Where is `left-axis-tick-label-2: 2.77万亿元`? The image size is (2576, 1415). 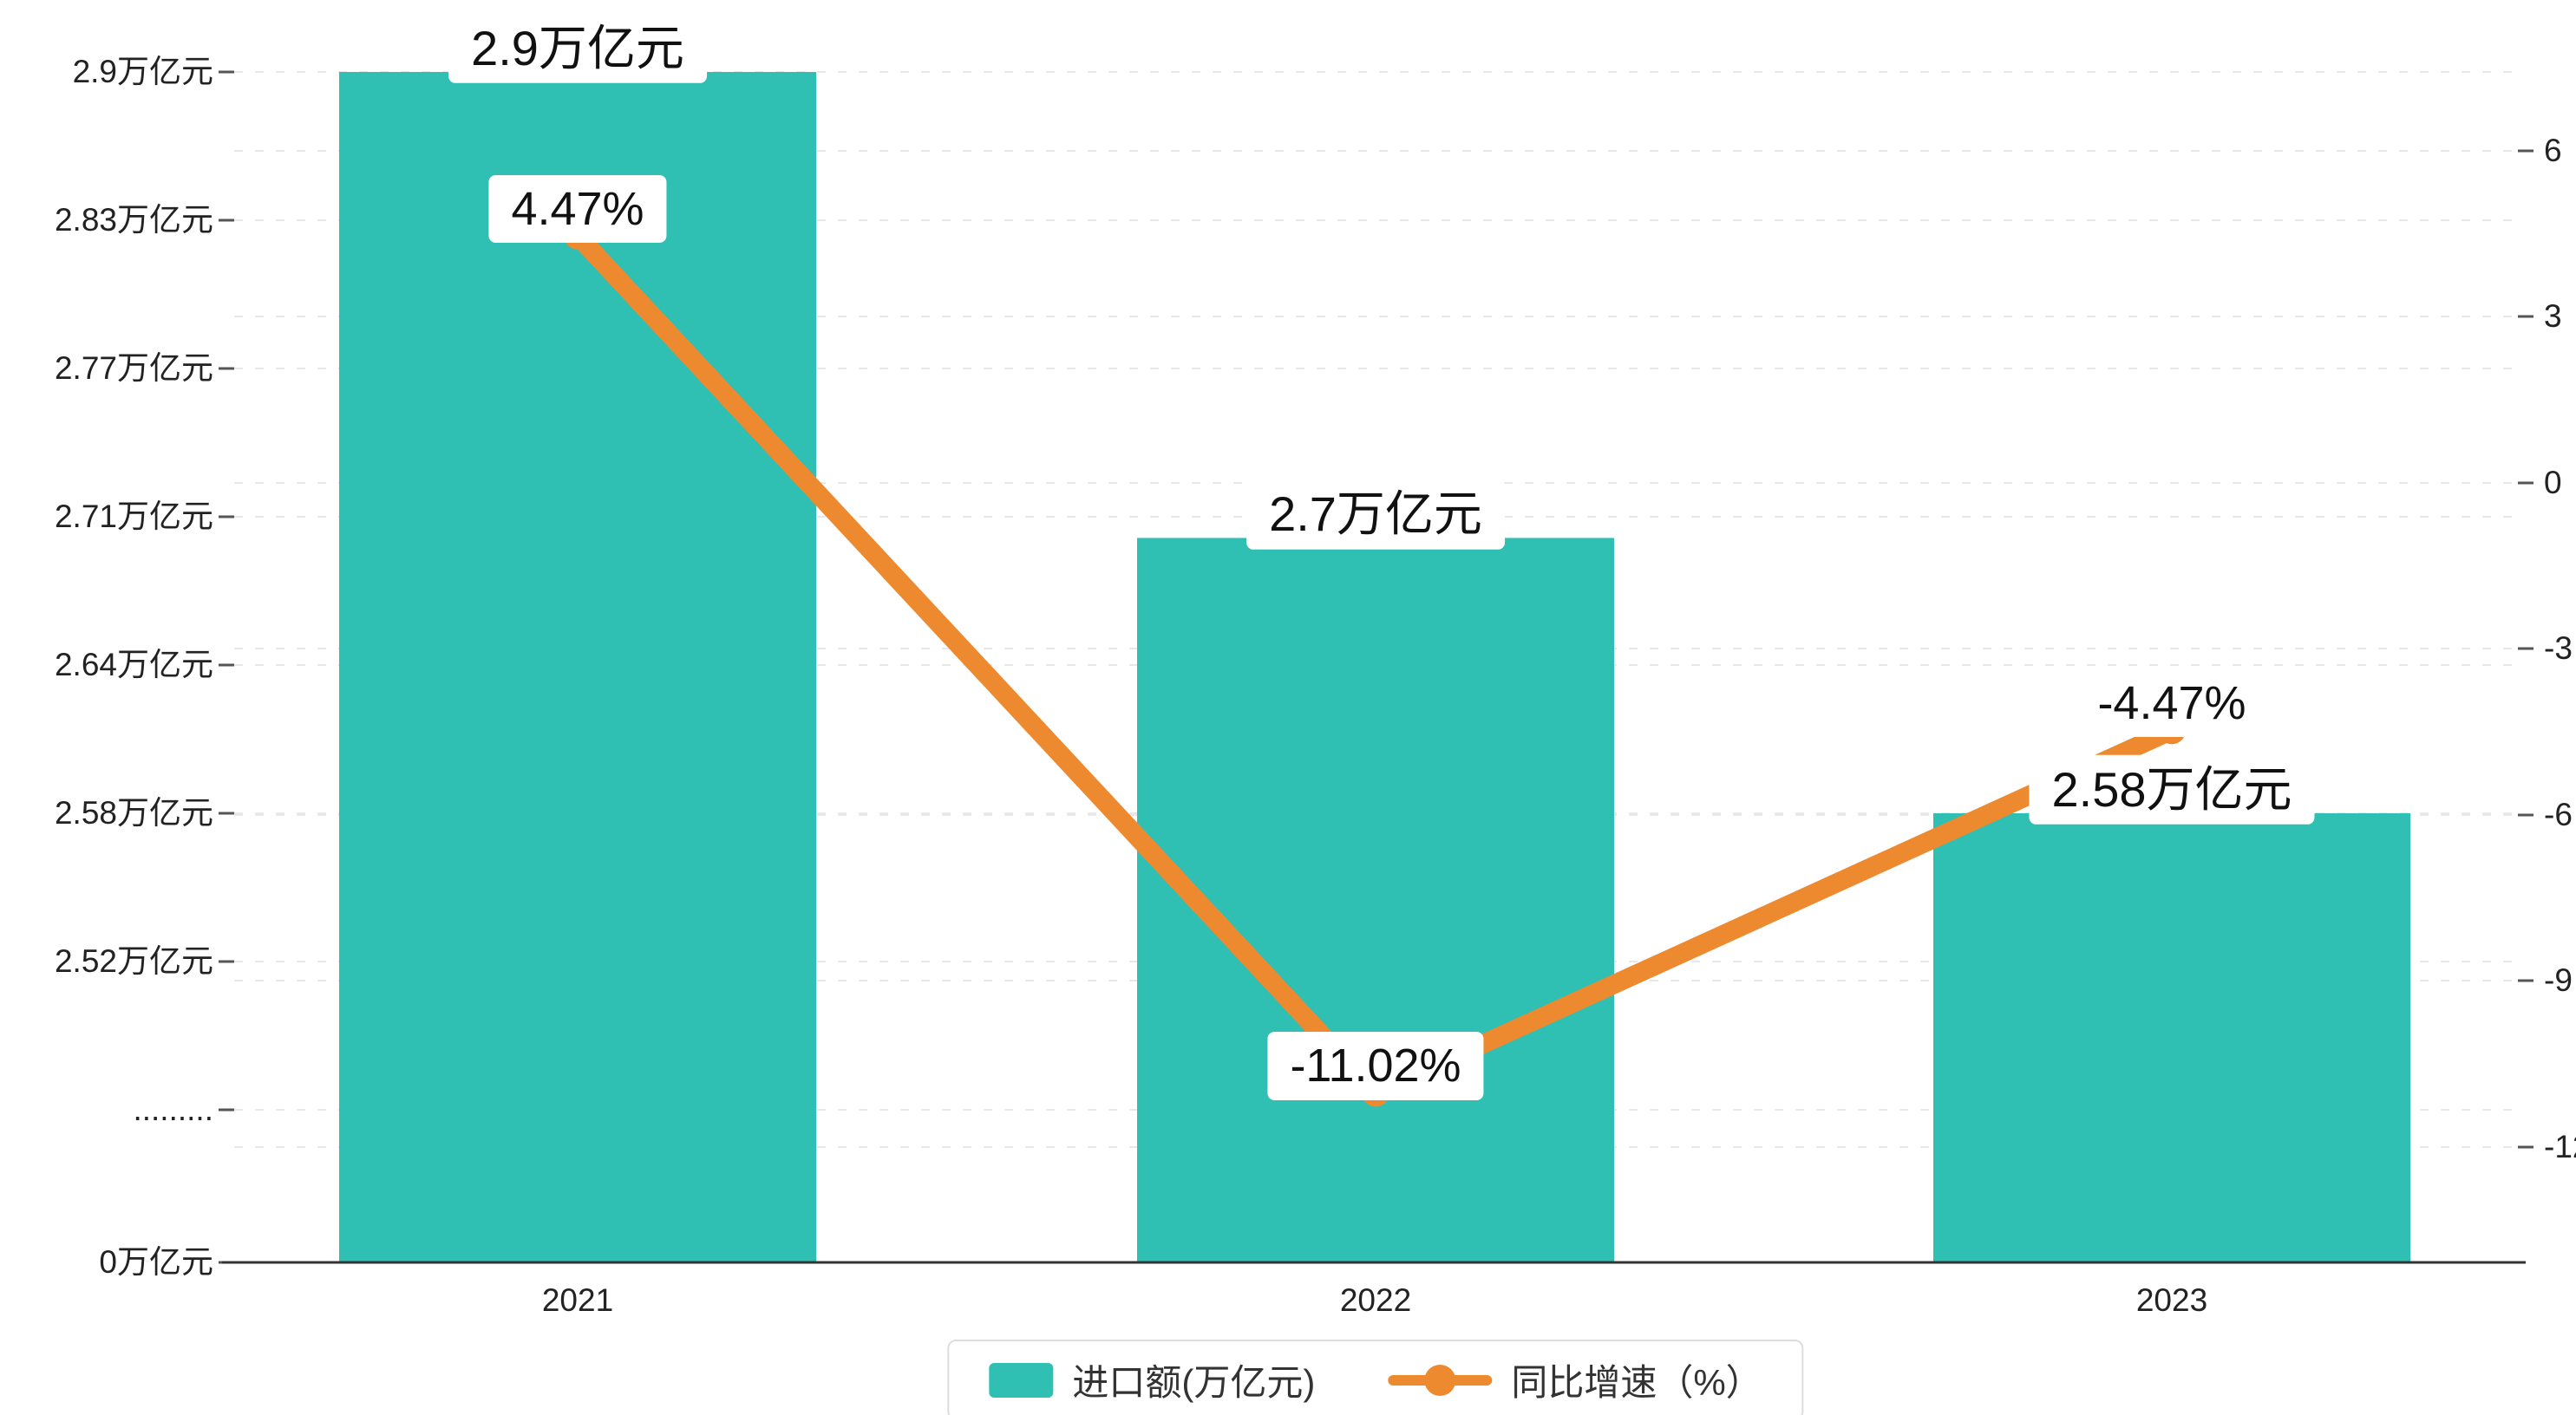
left-axis-tick-label-2: 2.77万亿元 is located at coordinates (133, 368).